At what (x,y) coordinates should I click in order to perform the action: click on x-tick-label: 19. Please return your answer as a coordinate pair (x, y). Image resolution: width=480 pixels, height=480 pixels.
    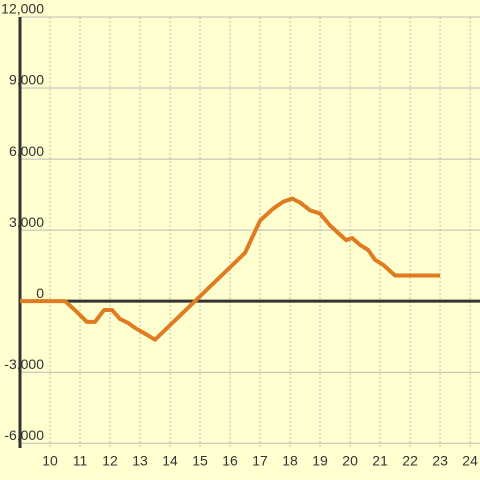
    Looking at the image, I should click on (320, 461).